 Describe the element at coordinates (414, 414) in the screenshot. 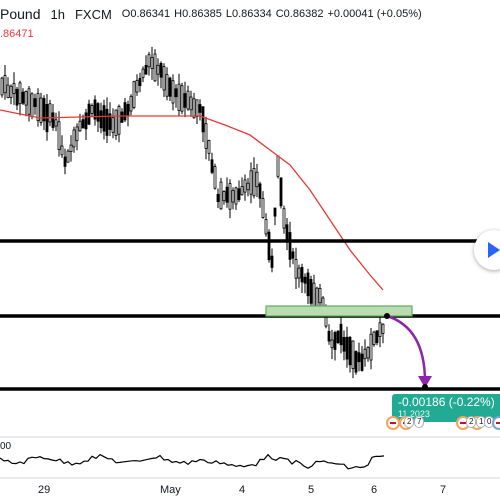

I see `measure-date: 11 2023` at that location.